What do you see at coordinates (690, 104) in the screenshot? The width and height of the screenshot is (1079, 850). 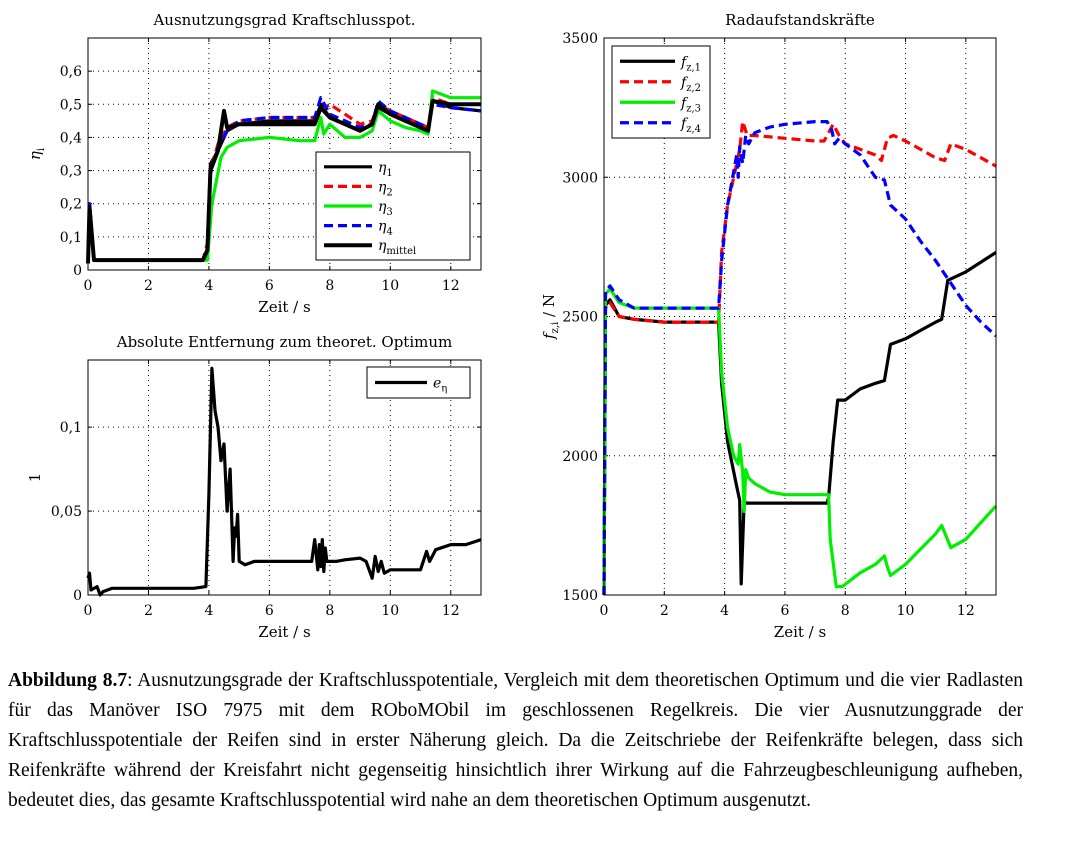 I see `legend-label: fz,3` at bounding box center [690, 104].